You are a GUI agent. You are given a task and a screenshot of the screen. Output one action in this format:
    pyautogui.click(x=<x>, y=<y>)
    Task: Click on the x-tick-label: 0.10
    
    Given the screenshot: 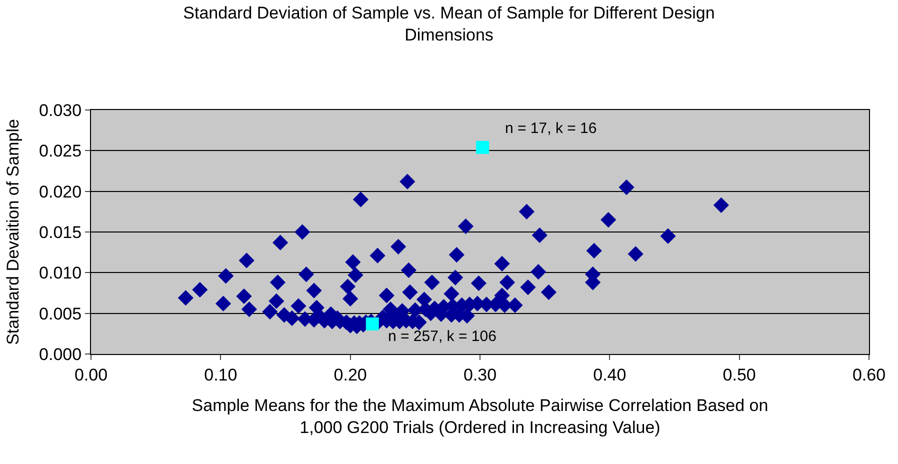 What is the action you would take?
    pyautogui.click(x=221, y=374)
    